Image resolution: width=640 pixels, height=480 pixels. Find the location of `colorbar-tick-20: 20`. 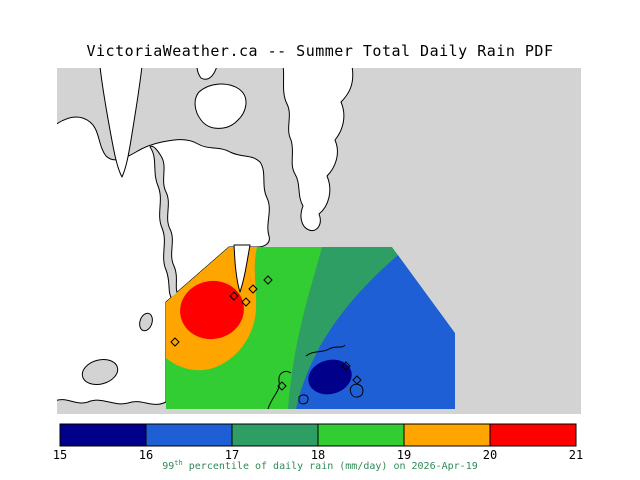

colorbar-tick-20: 20 is located at coordinates (490, 455).